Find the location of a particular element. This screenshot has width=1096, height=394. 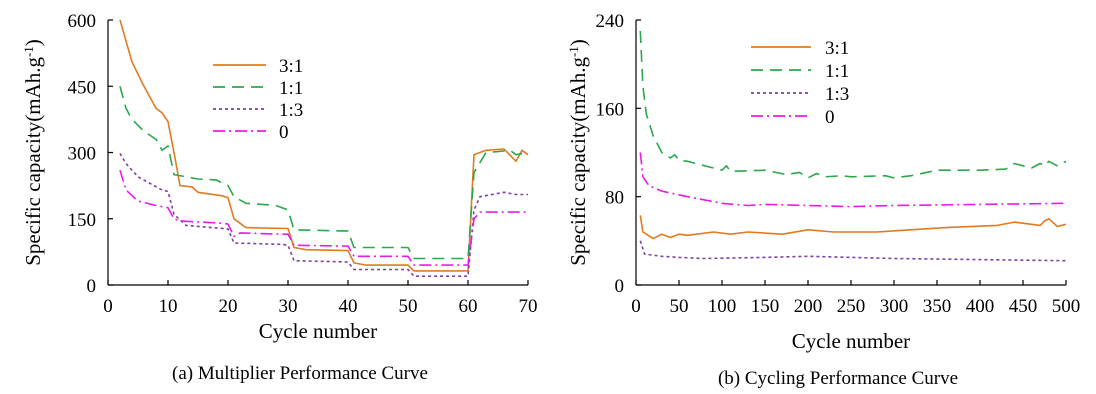

x-tick-label: 100 is located at coordinates (722, 306).